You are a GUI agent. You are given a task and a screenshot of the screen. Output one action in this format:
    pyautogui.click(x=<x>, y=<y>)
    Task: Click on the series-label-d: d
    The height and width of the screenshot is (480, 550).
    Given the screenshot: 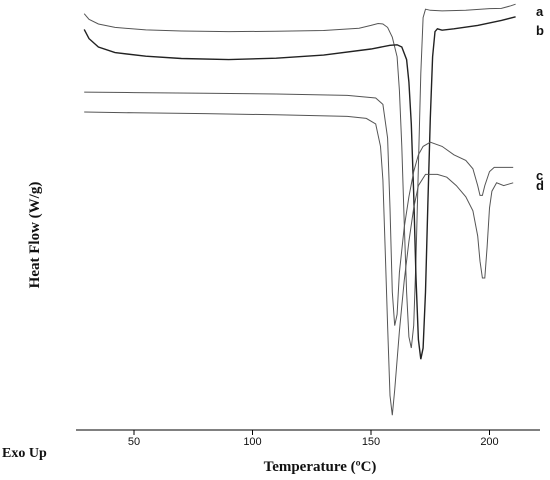 What is the action you would take?
    pyautogui.click(x=540, y=185)
    